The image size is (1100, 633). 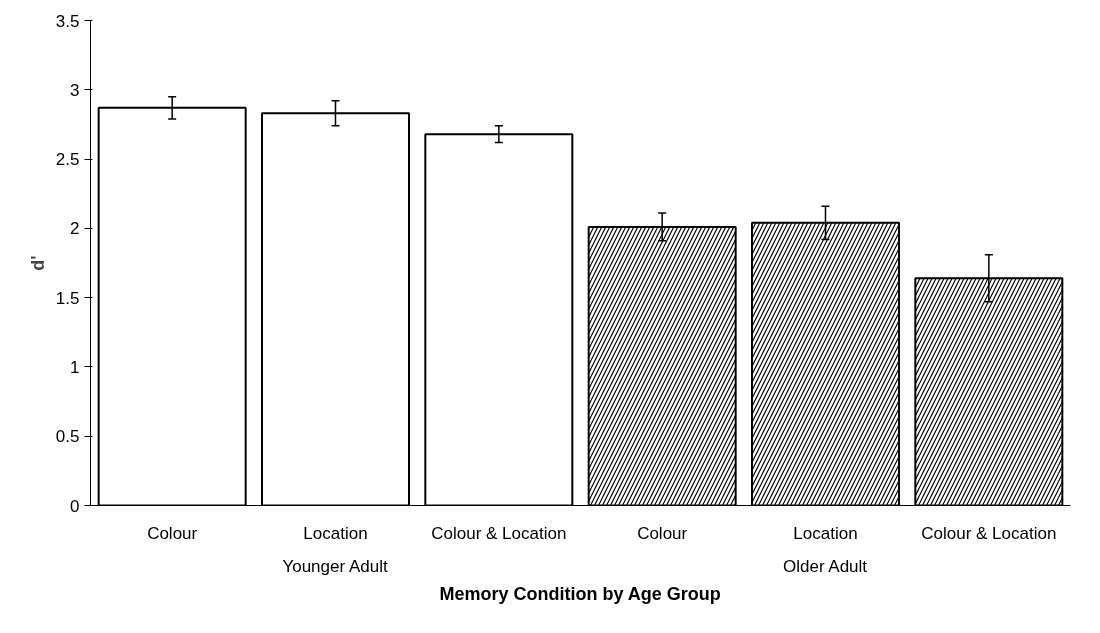 I want to click on y-tick-label: 1, so click(x=75, y=367).